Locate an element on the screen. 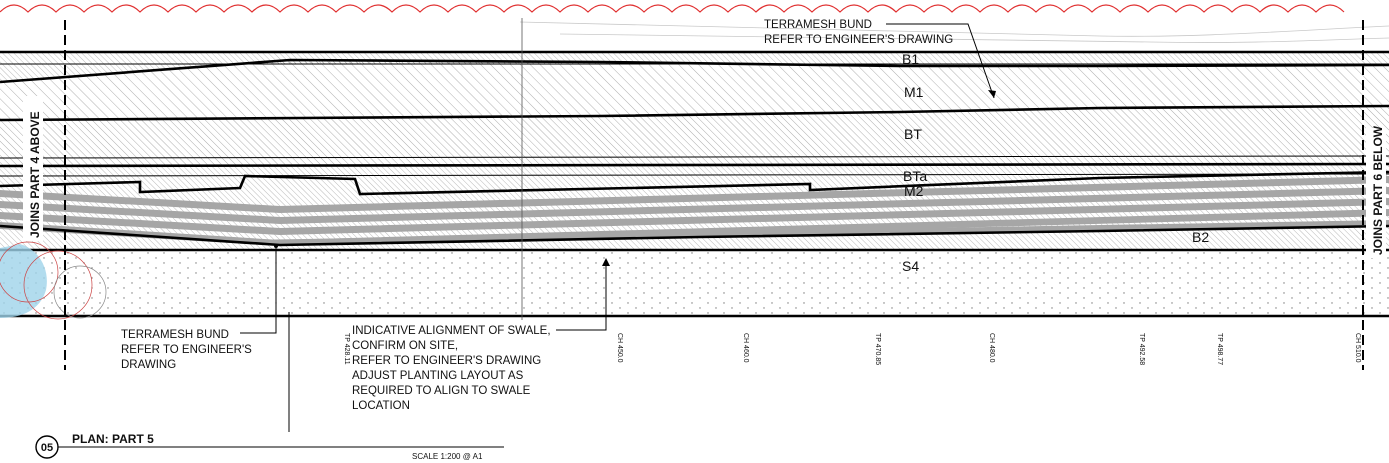  zone-bt-area is located at coordinates (694, 136).